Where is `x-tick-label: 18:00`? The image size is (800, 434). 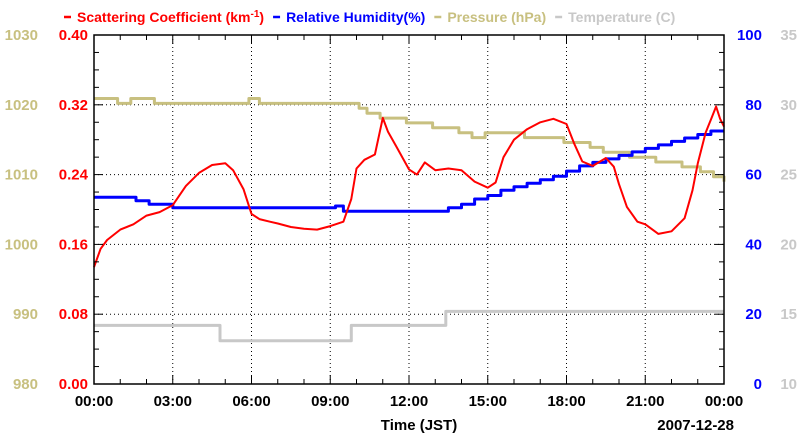
x-tick-label: 18:00 is located at coordinates (566, 401).